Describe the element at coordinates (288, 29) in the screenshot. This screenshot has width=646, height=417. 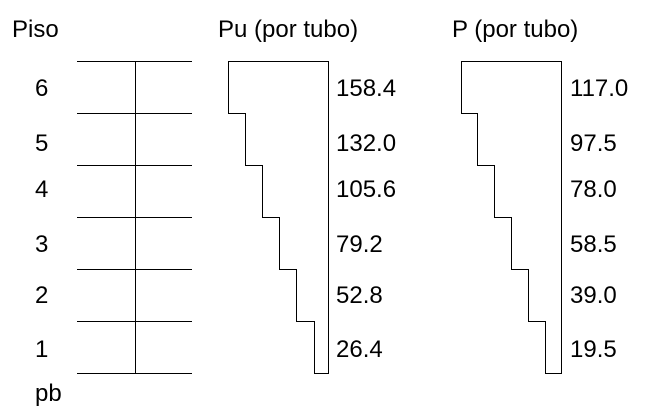
I see `pu-header: Pu (por tubo)` at that location.